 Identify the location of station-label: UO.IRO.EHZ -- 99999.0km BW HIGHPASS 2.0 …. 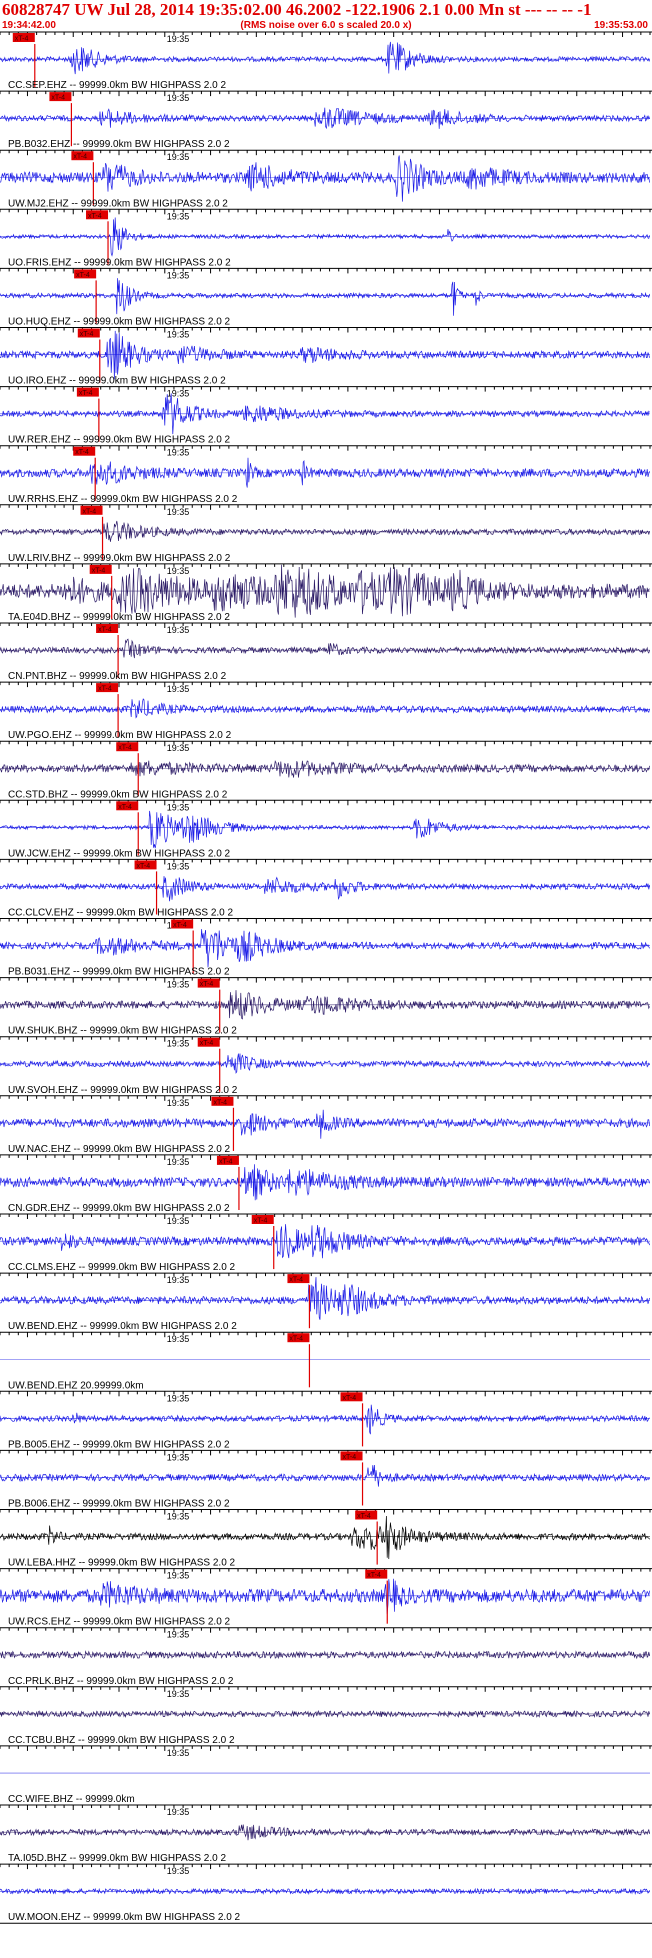
(117, 381).